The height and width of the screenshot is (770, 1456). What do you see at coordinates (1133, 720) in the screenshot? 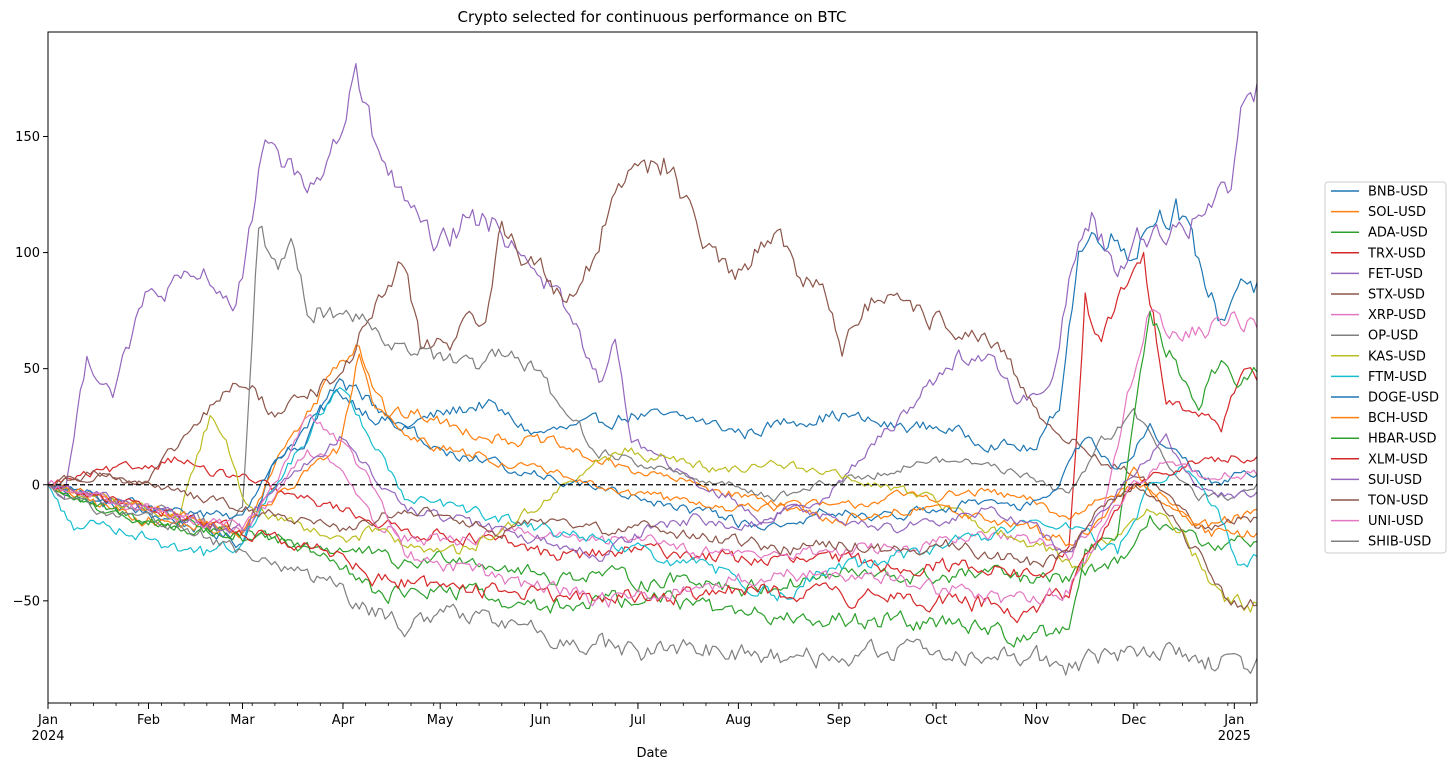
I see `x-tick-label: Dec` at bounding box center [1133, 720].